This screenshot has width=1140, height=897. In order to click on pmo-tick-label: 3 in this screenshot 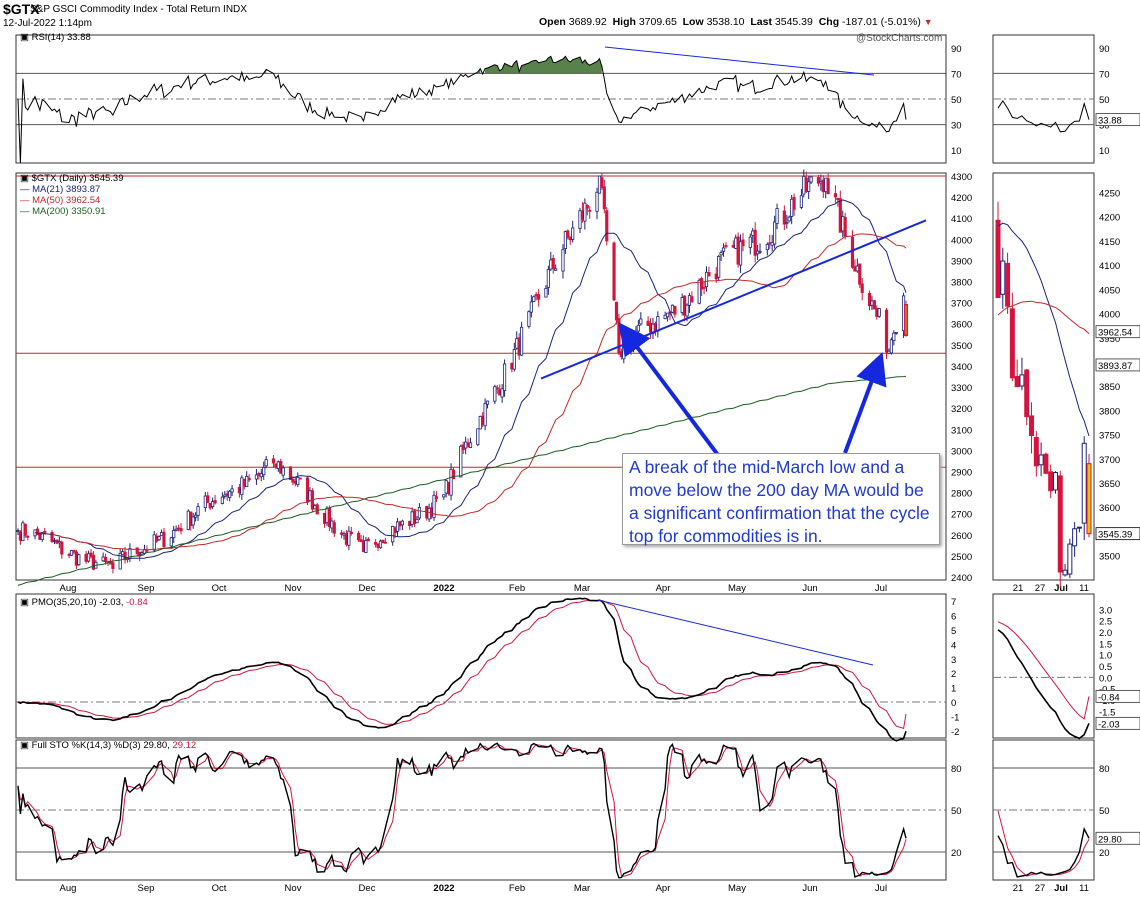, I will do `click(953, 660)`.